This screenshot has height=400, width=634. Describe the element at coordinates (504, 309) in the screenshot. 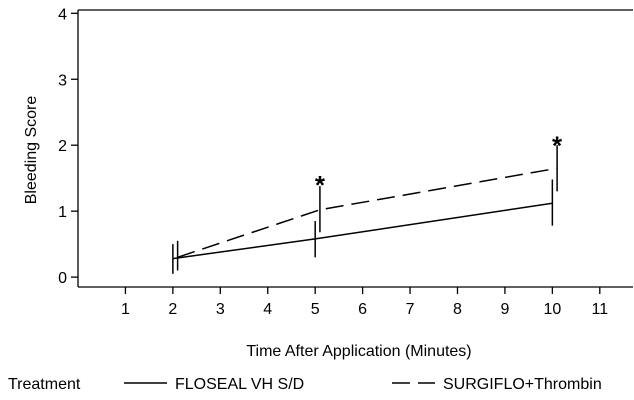

I see `x-tick-label: 9` at that location.